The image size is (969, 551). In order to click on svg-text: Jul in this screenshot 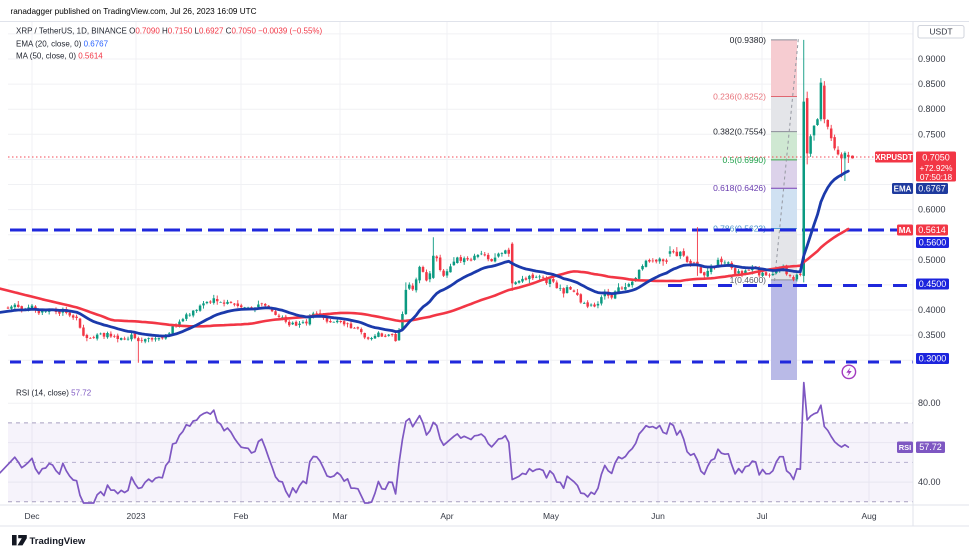, I will do `click(762, 516)`.